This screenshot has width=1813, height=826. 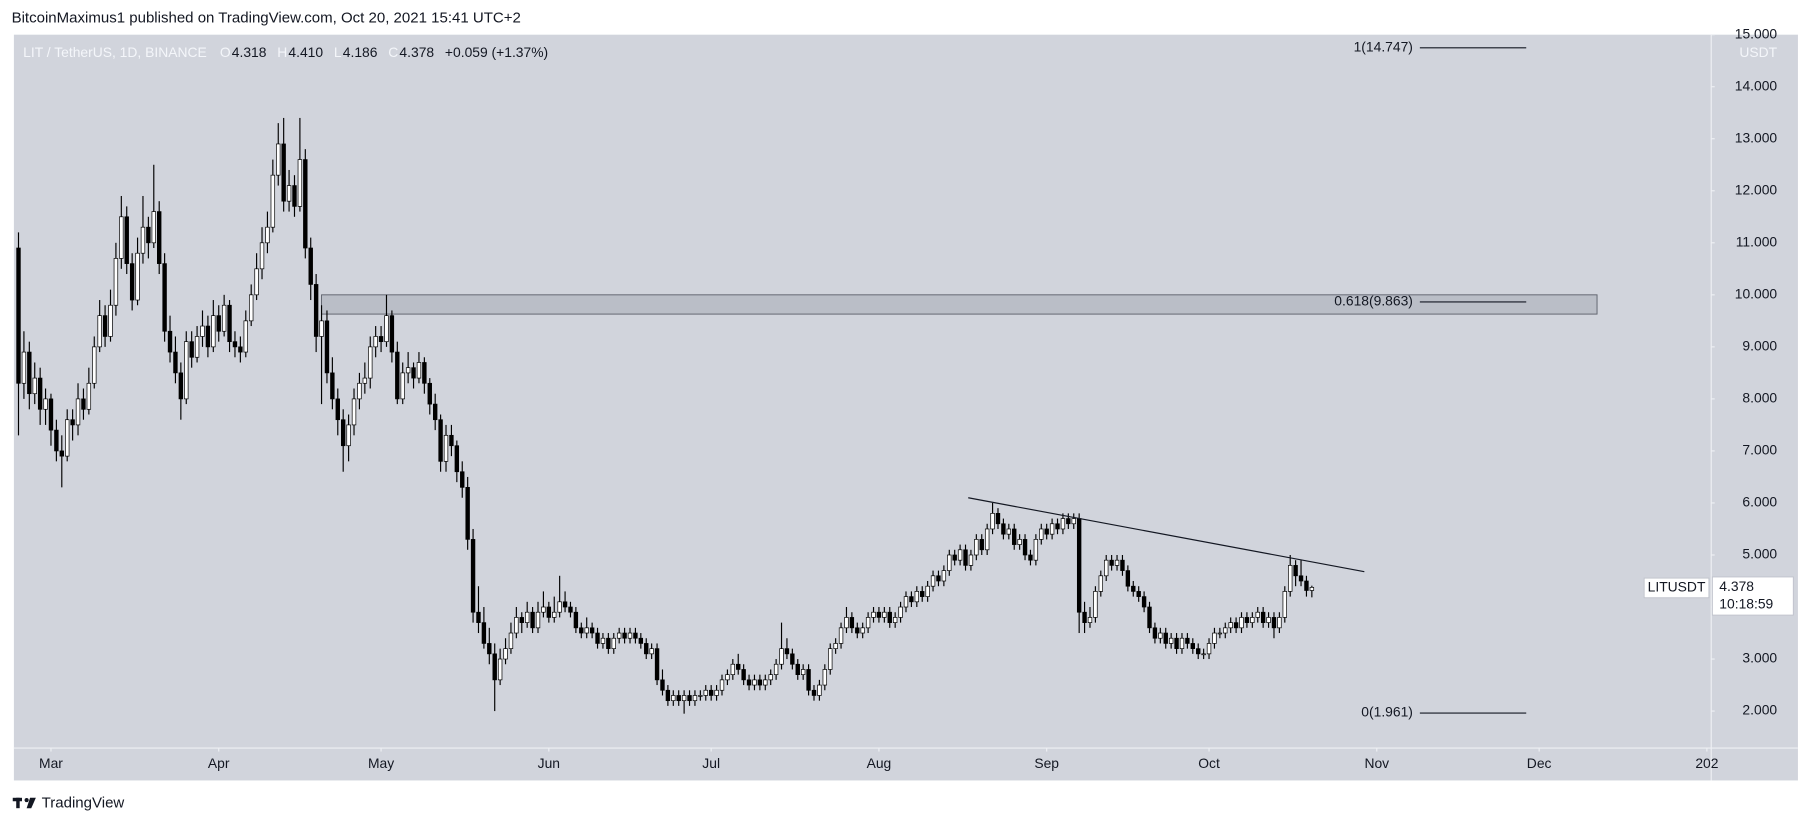 I want to click on resistance-zone, so click(x=959, y=304).